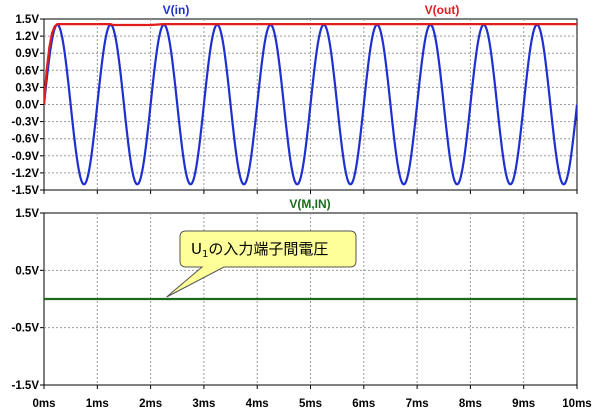 This screenshot has width=596, height=412. What do you see at coordinates (27, 271) in the screenshot?
I see `bottom-ytick-label: 0.5V` at bounding box center [27, 271].